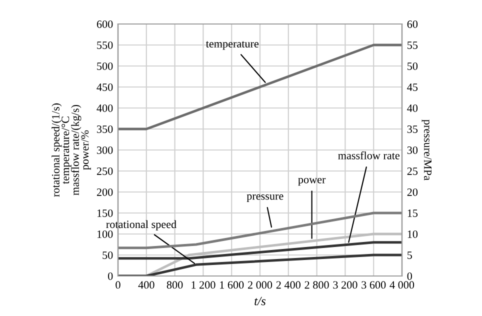 The width and height of the screenshot is (482, 316). What do you see at coordinates (316, 285) in the screenshot?
I see `x-tick-label: 2 800` at bounding box center [316, 285].